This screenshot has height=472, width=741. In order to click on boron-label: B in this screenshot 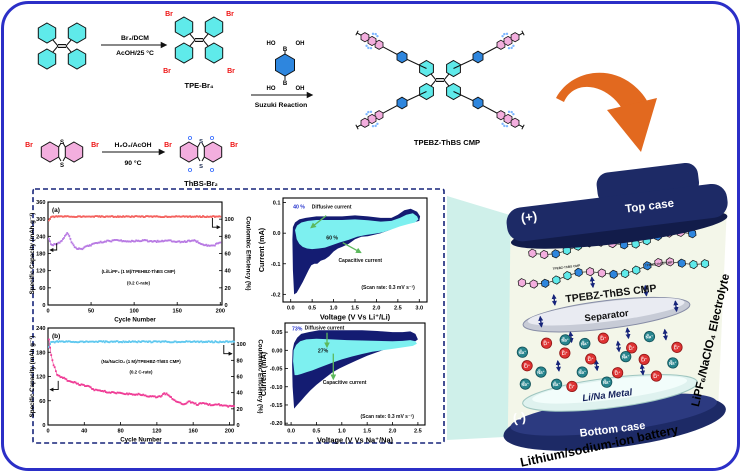, I will do `click(285, 50)`.